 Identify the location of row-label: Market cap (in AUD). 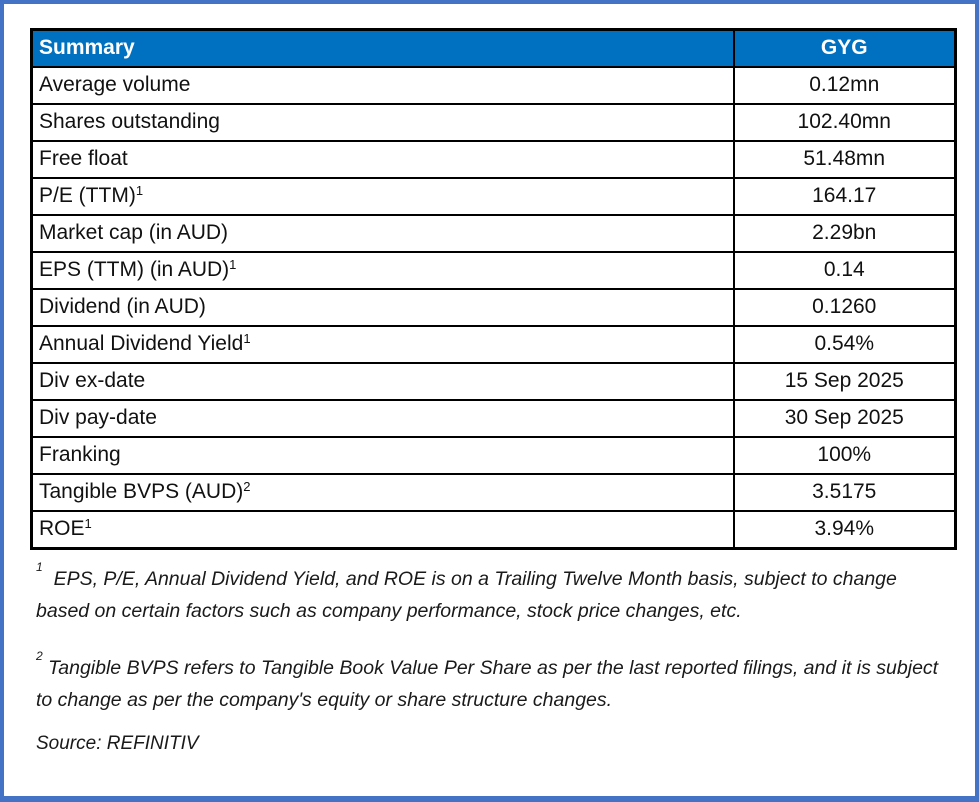
(382, 233).